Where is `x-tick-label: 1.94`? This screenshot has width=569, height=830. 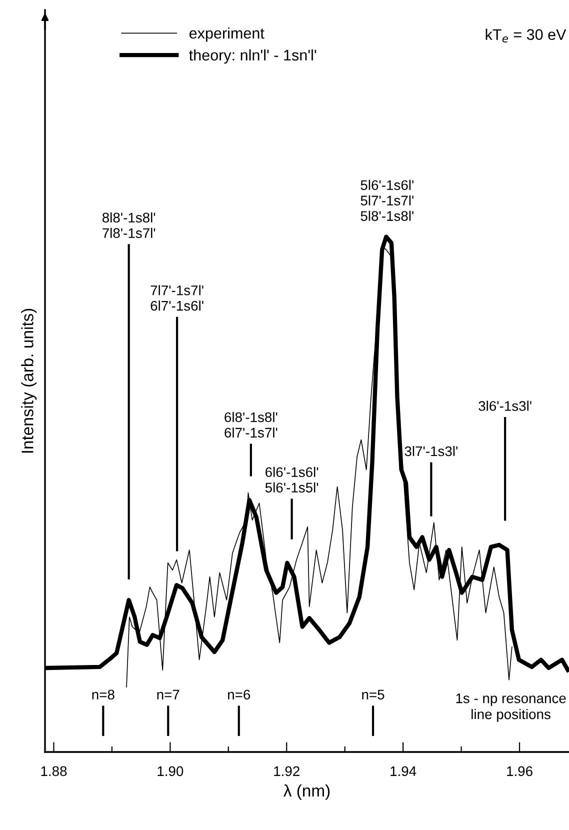 x-tick-label: 1.94 is located at coordinates (403, 771).